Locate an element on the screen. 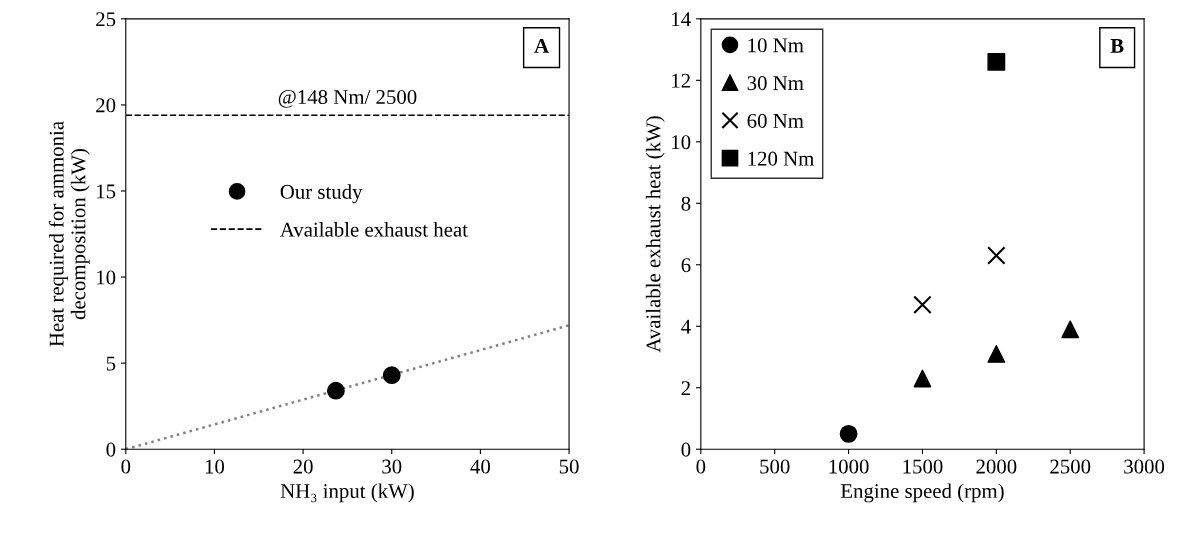 This screenshot has height=538, width=1198. annotation: A is located at coordinates (541, 45).